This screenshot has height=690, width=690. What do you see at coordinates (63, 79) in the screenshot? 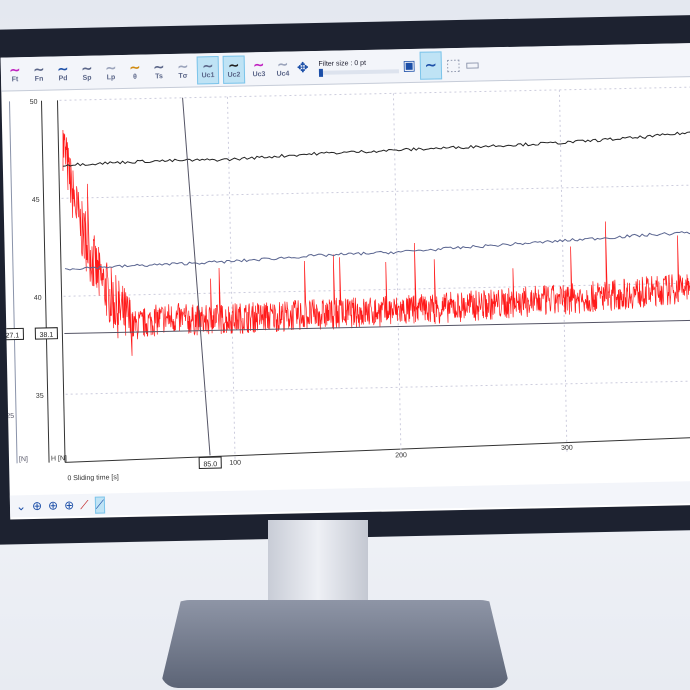
I see `channel-label: Pd` at bounding box center [63, 79].